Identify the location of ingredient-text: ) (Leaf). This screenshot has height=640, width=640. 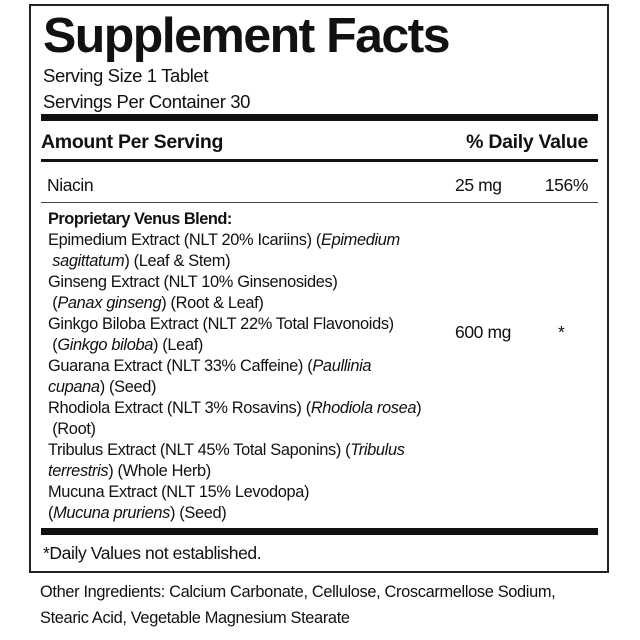
(178, 345).